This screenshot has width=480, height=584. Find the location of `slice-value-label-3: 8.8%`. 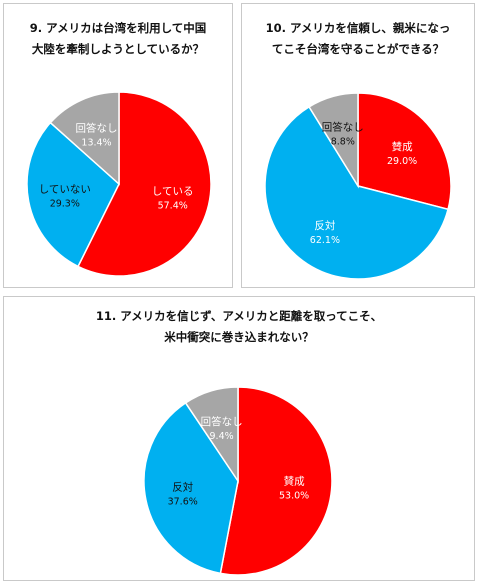

slice-value-label-3: 8.8% is located at coordinates (343, 141).